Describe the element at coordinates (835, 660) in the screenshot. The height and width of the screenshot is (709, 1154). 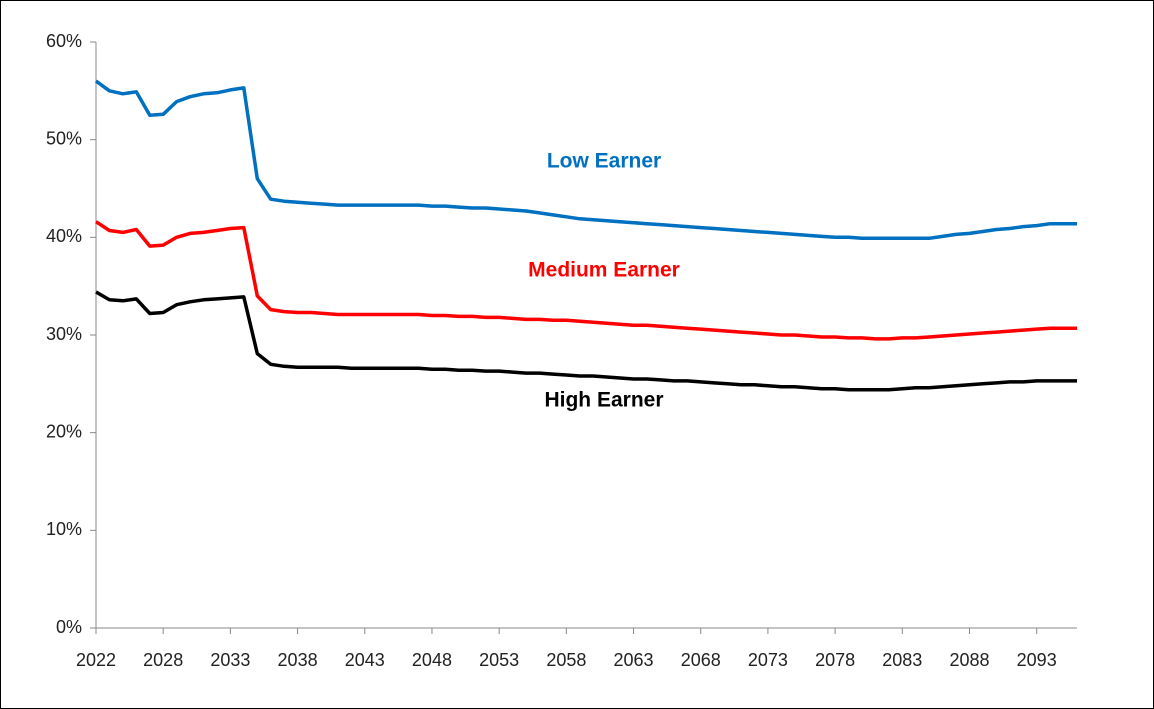
I see `x-tick-label: 2078` at that location.